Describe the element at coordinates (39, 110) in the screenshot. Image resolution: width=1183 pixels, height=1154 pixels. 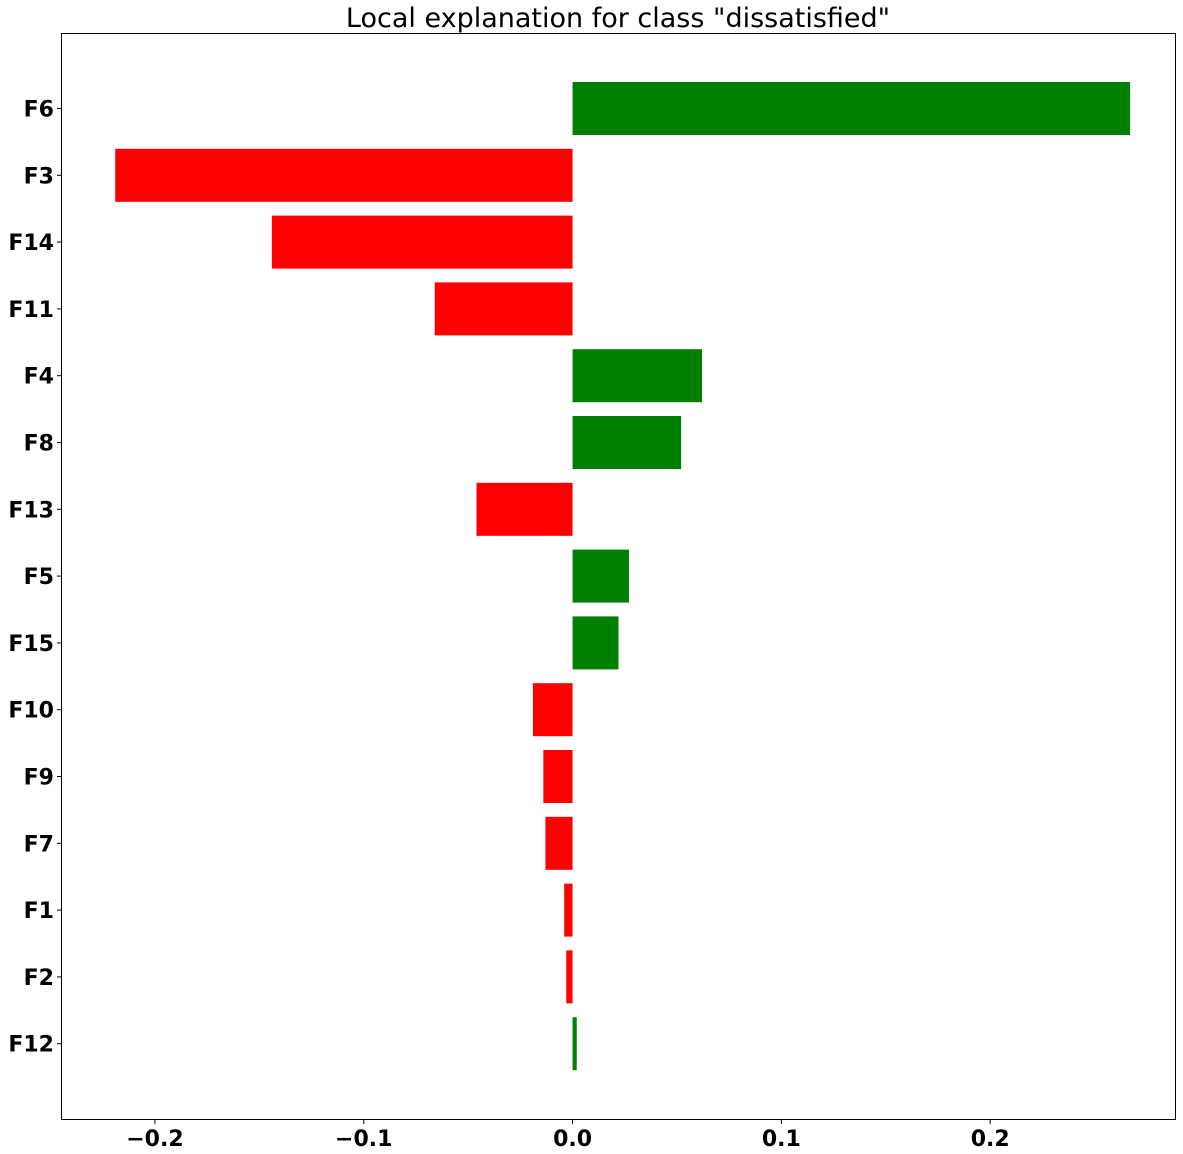
I see `y-tick-label: F6` at that location.